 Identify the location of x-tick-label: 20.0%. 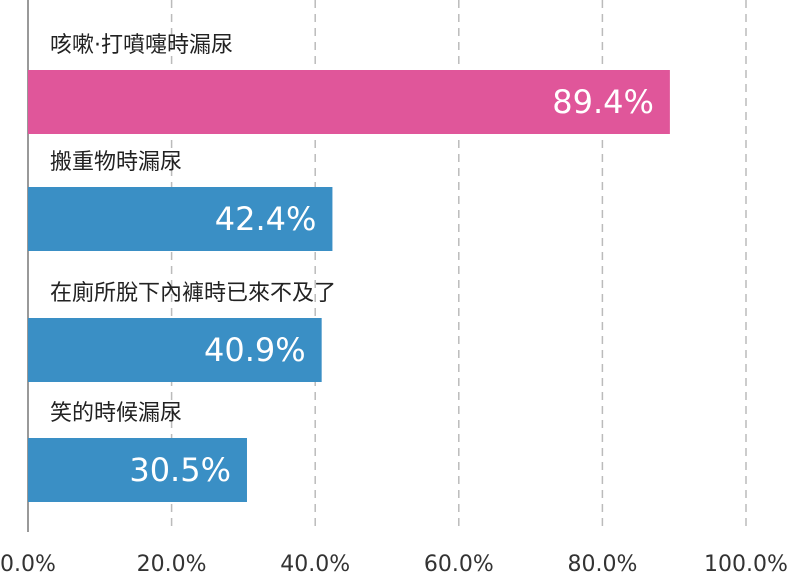
(172, 564).